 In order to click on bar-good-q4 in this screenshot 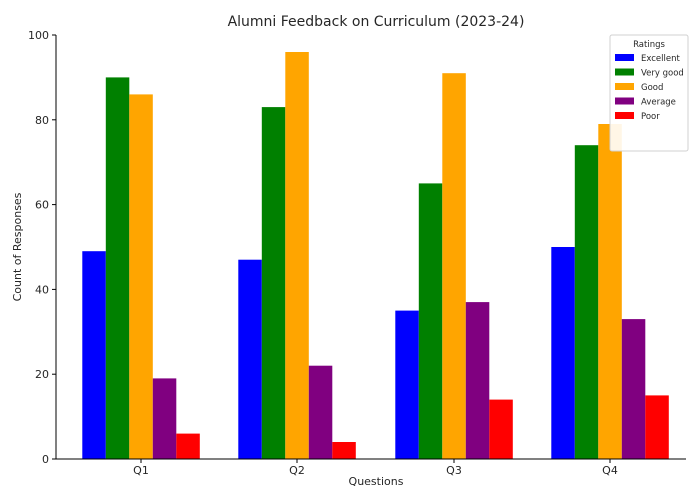, I will do `click(610, 291)`.